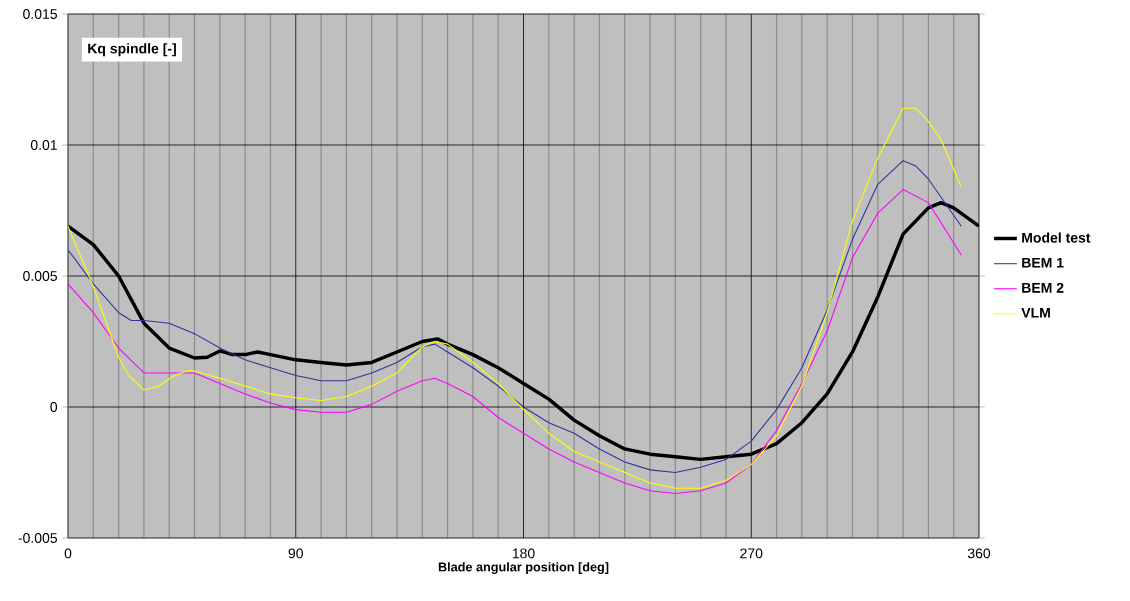 Image resolution: width=1130 pixels, height=601 pixels. I want to click on y-tick-label: -0.005, so click(38, 538).